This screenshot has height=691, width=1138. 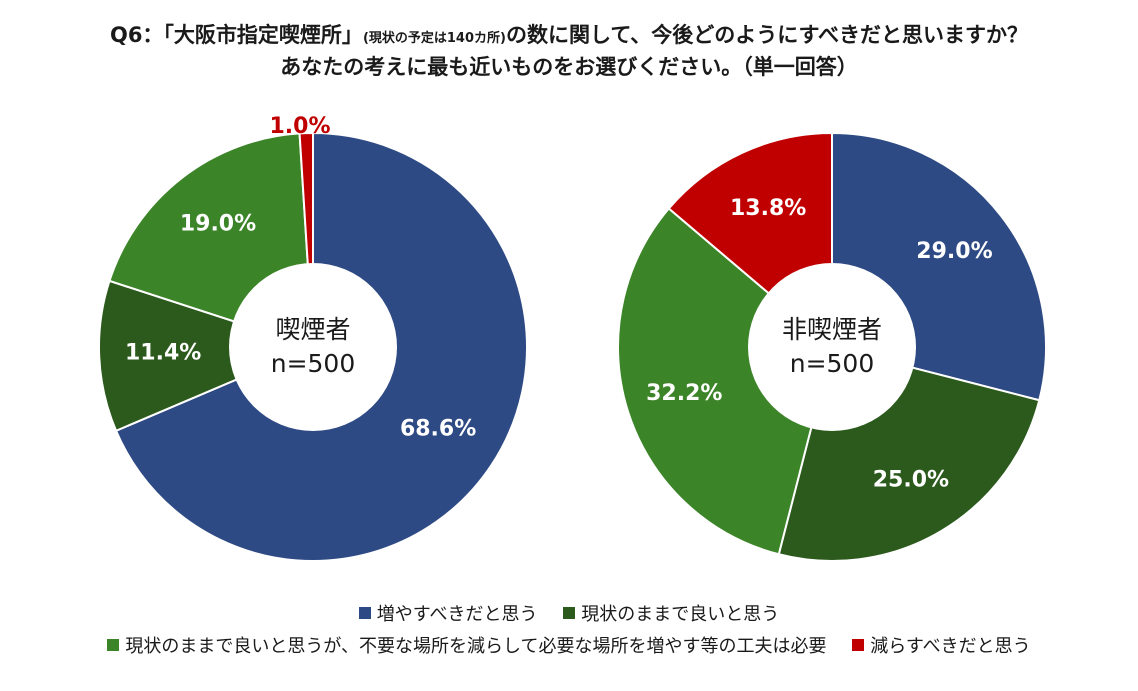 What do you see at coordinates (457, 614) in the screenshot?
I see `legend-label-increase: 増やすべきだと思う` at bounding box center [457, 614].